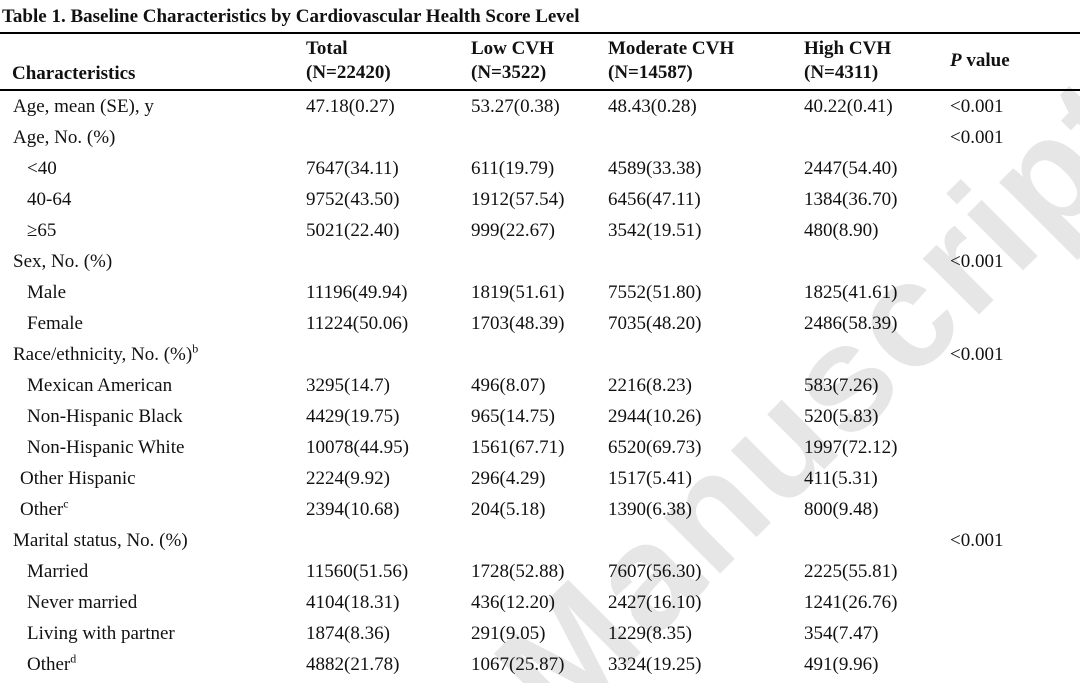 The height and width of the screenshot is (683, 1080). What do you see at coordinates (841, 72) in the screenshot?
I see `col-header-high-cvh-n: (N=4311)` at bounding box center [841, 72].